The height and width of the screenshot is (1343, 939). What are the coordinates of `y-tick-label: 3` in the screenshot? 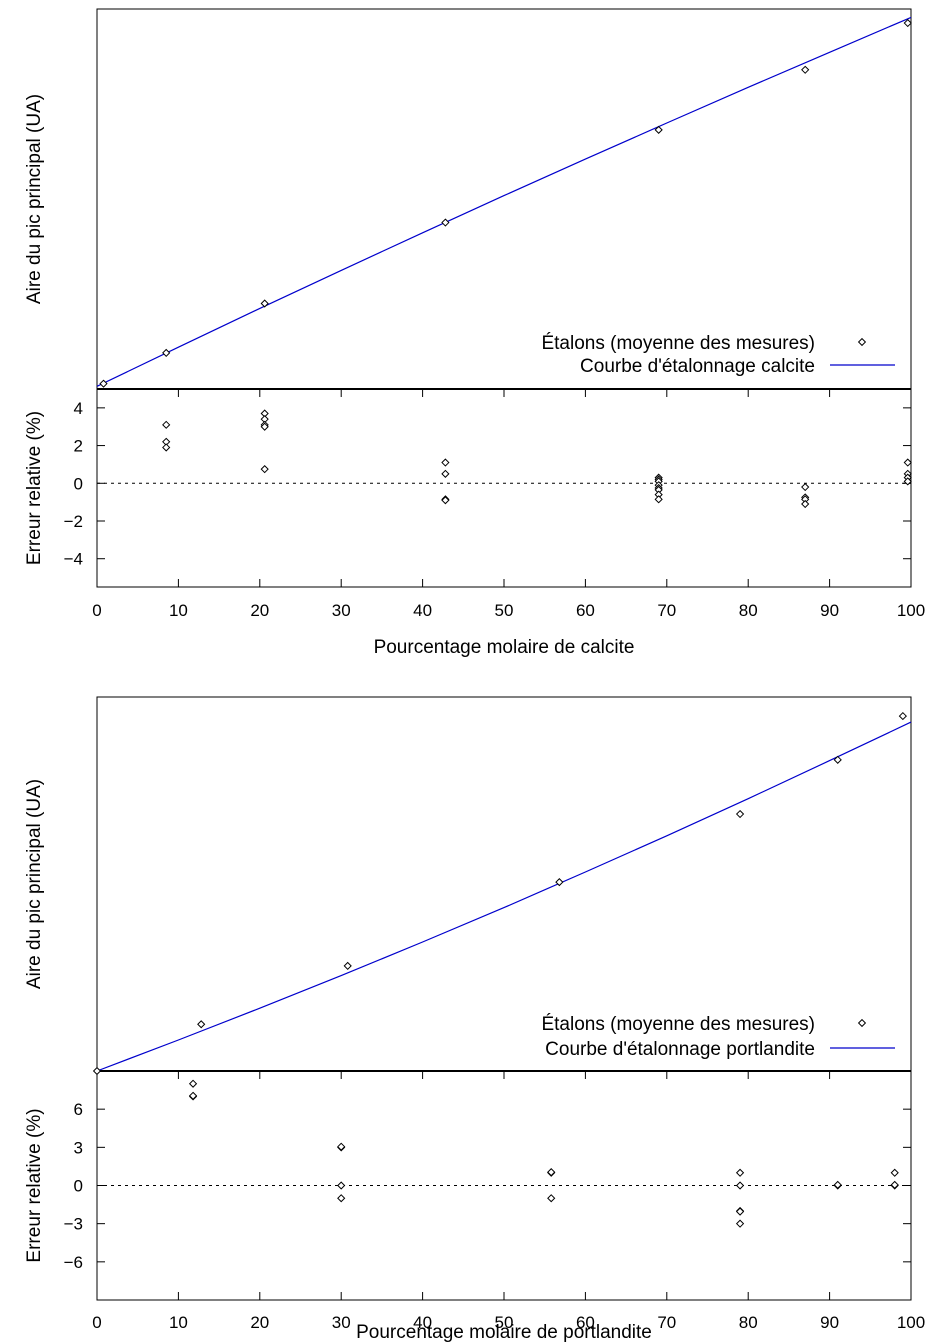 It's located at (78, 1147).